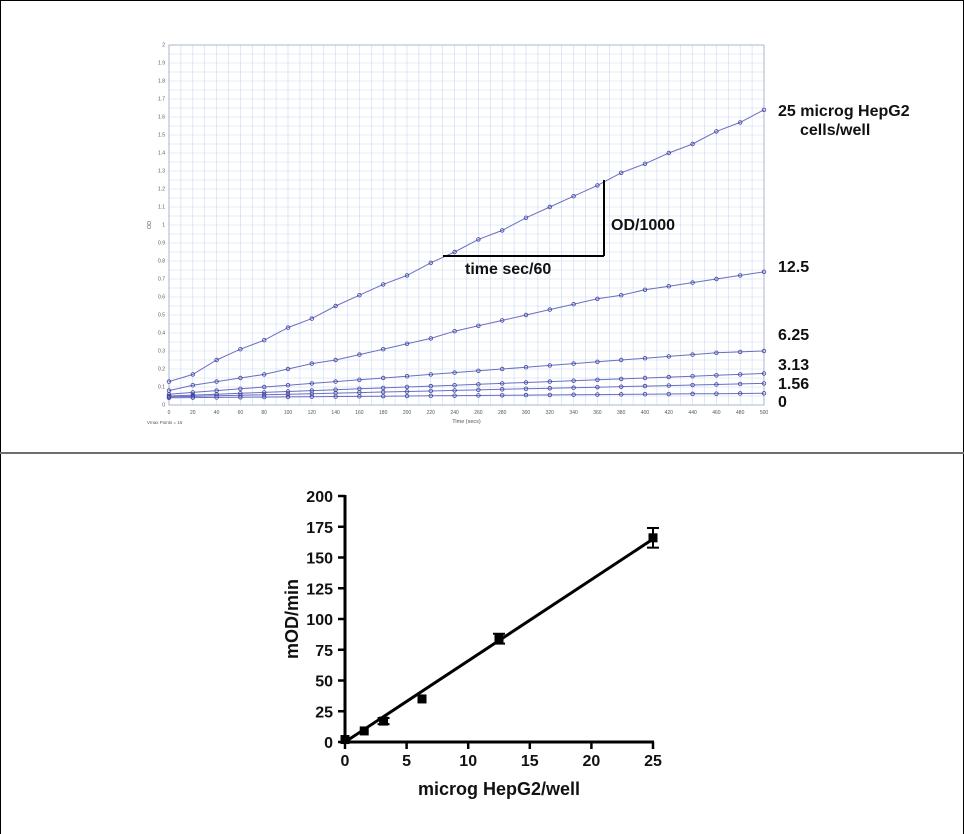  I want to click on x-tick-label: 80, so click(264, 413).